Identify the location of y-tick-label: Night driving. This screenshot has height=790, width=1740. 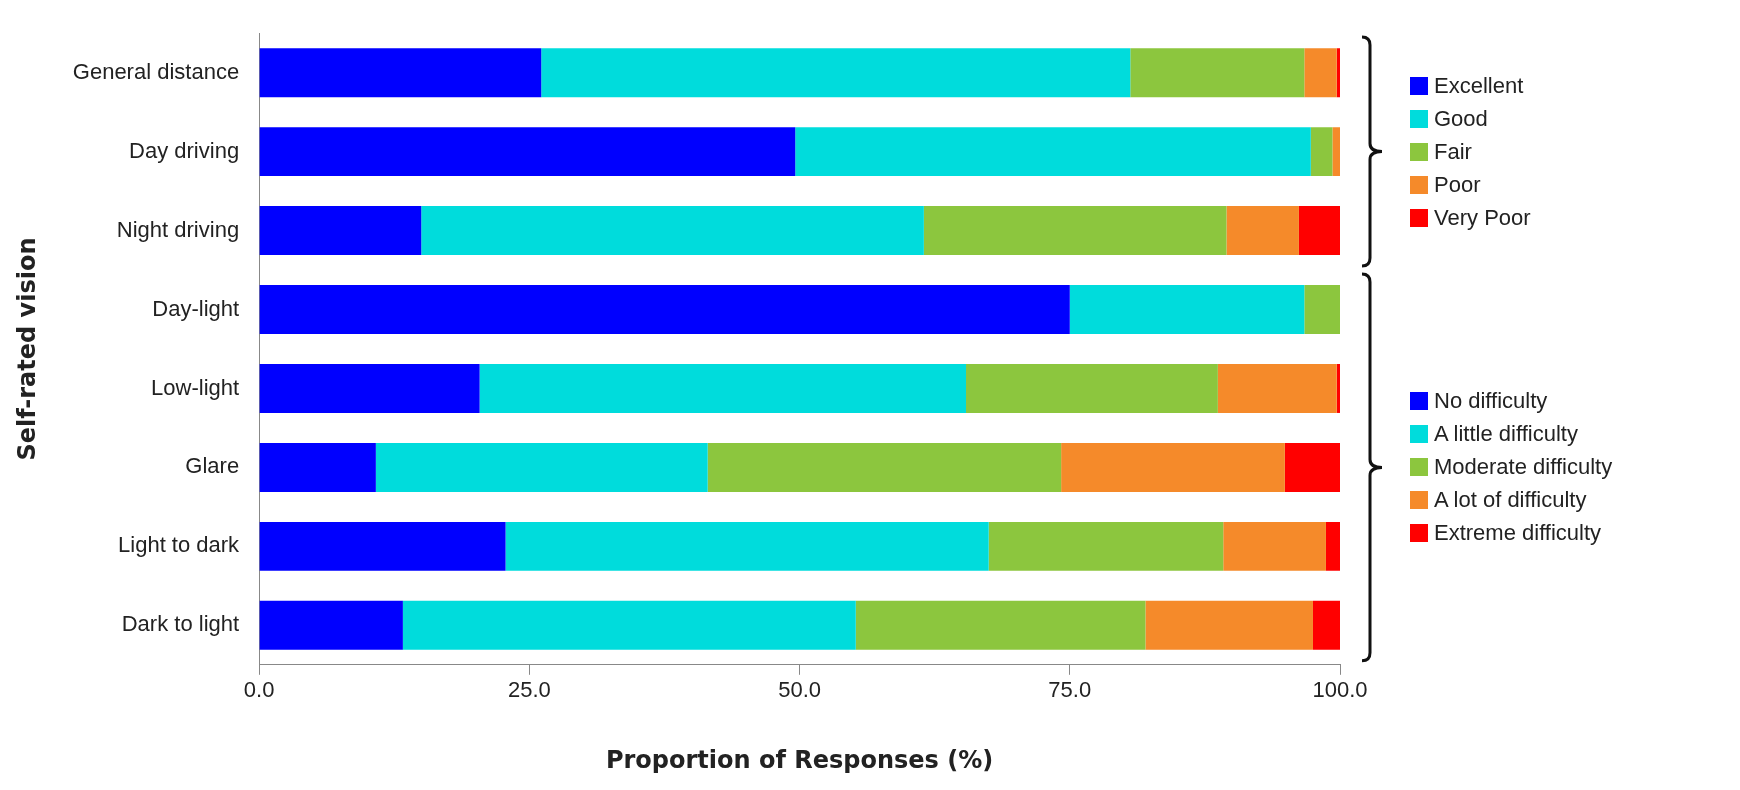
(178, 229).